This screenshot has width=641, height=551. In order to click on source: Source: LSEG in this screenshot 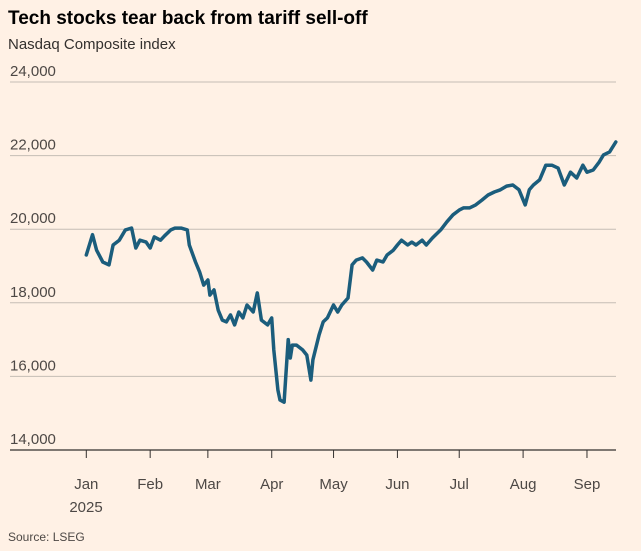, I will do `click(46, 537)`.